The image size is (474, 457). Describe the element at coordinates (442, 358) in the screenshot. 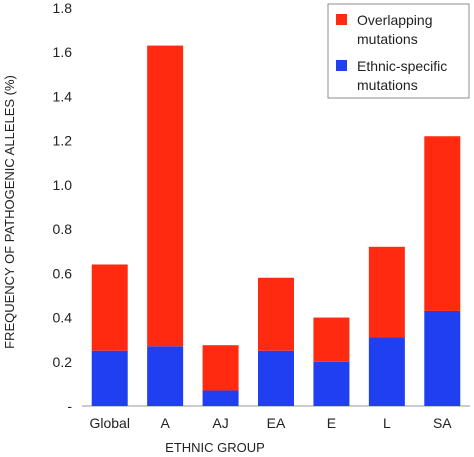

I see `bar-segment-ethnic-specific-sa` at that location.